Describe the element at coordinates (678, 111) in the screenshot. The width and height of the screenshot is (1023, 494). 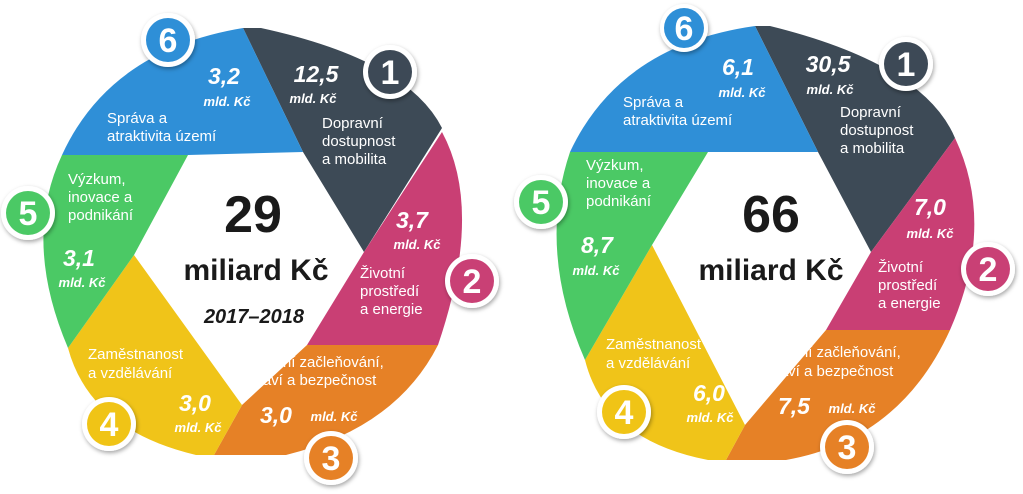
I see `right-seg6-label: Správa a atraktivita území` at that location.